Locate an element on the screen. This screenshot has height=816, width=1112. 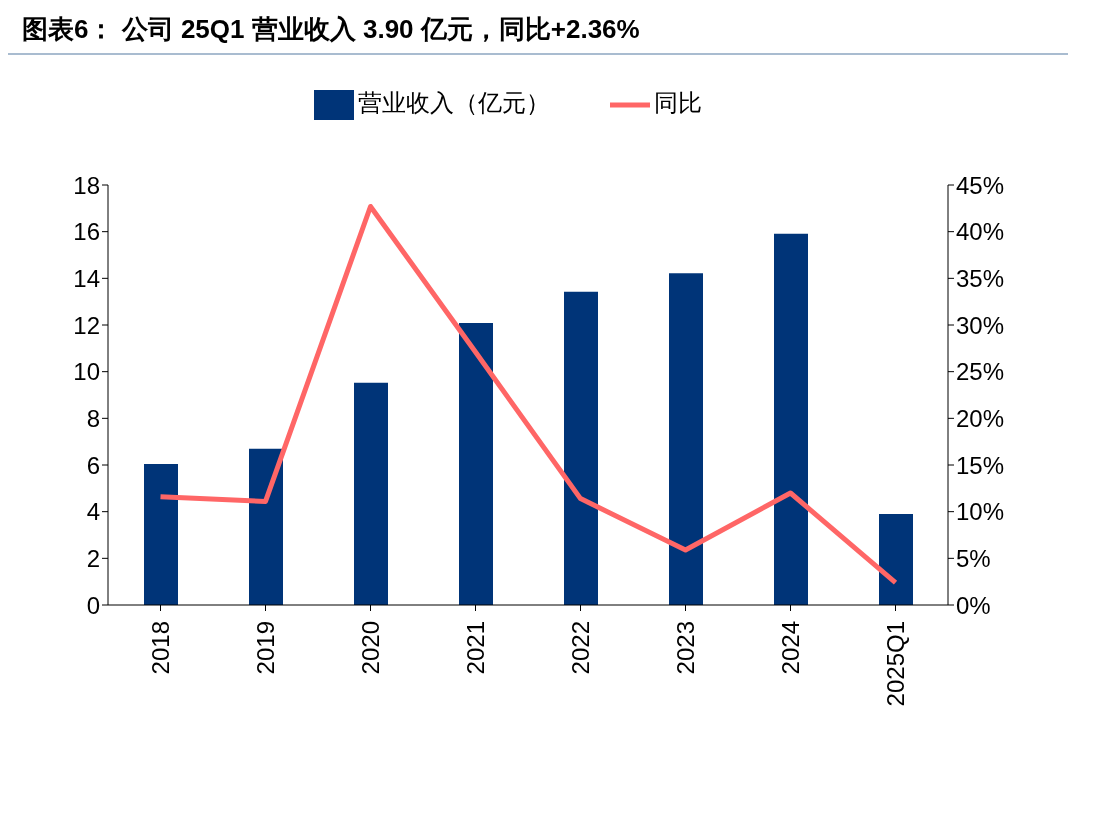
x-tick-label: 2020 is located at coordinates (370, 648).